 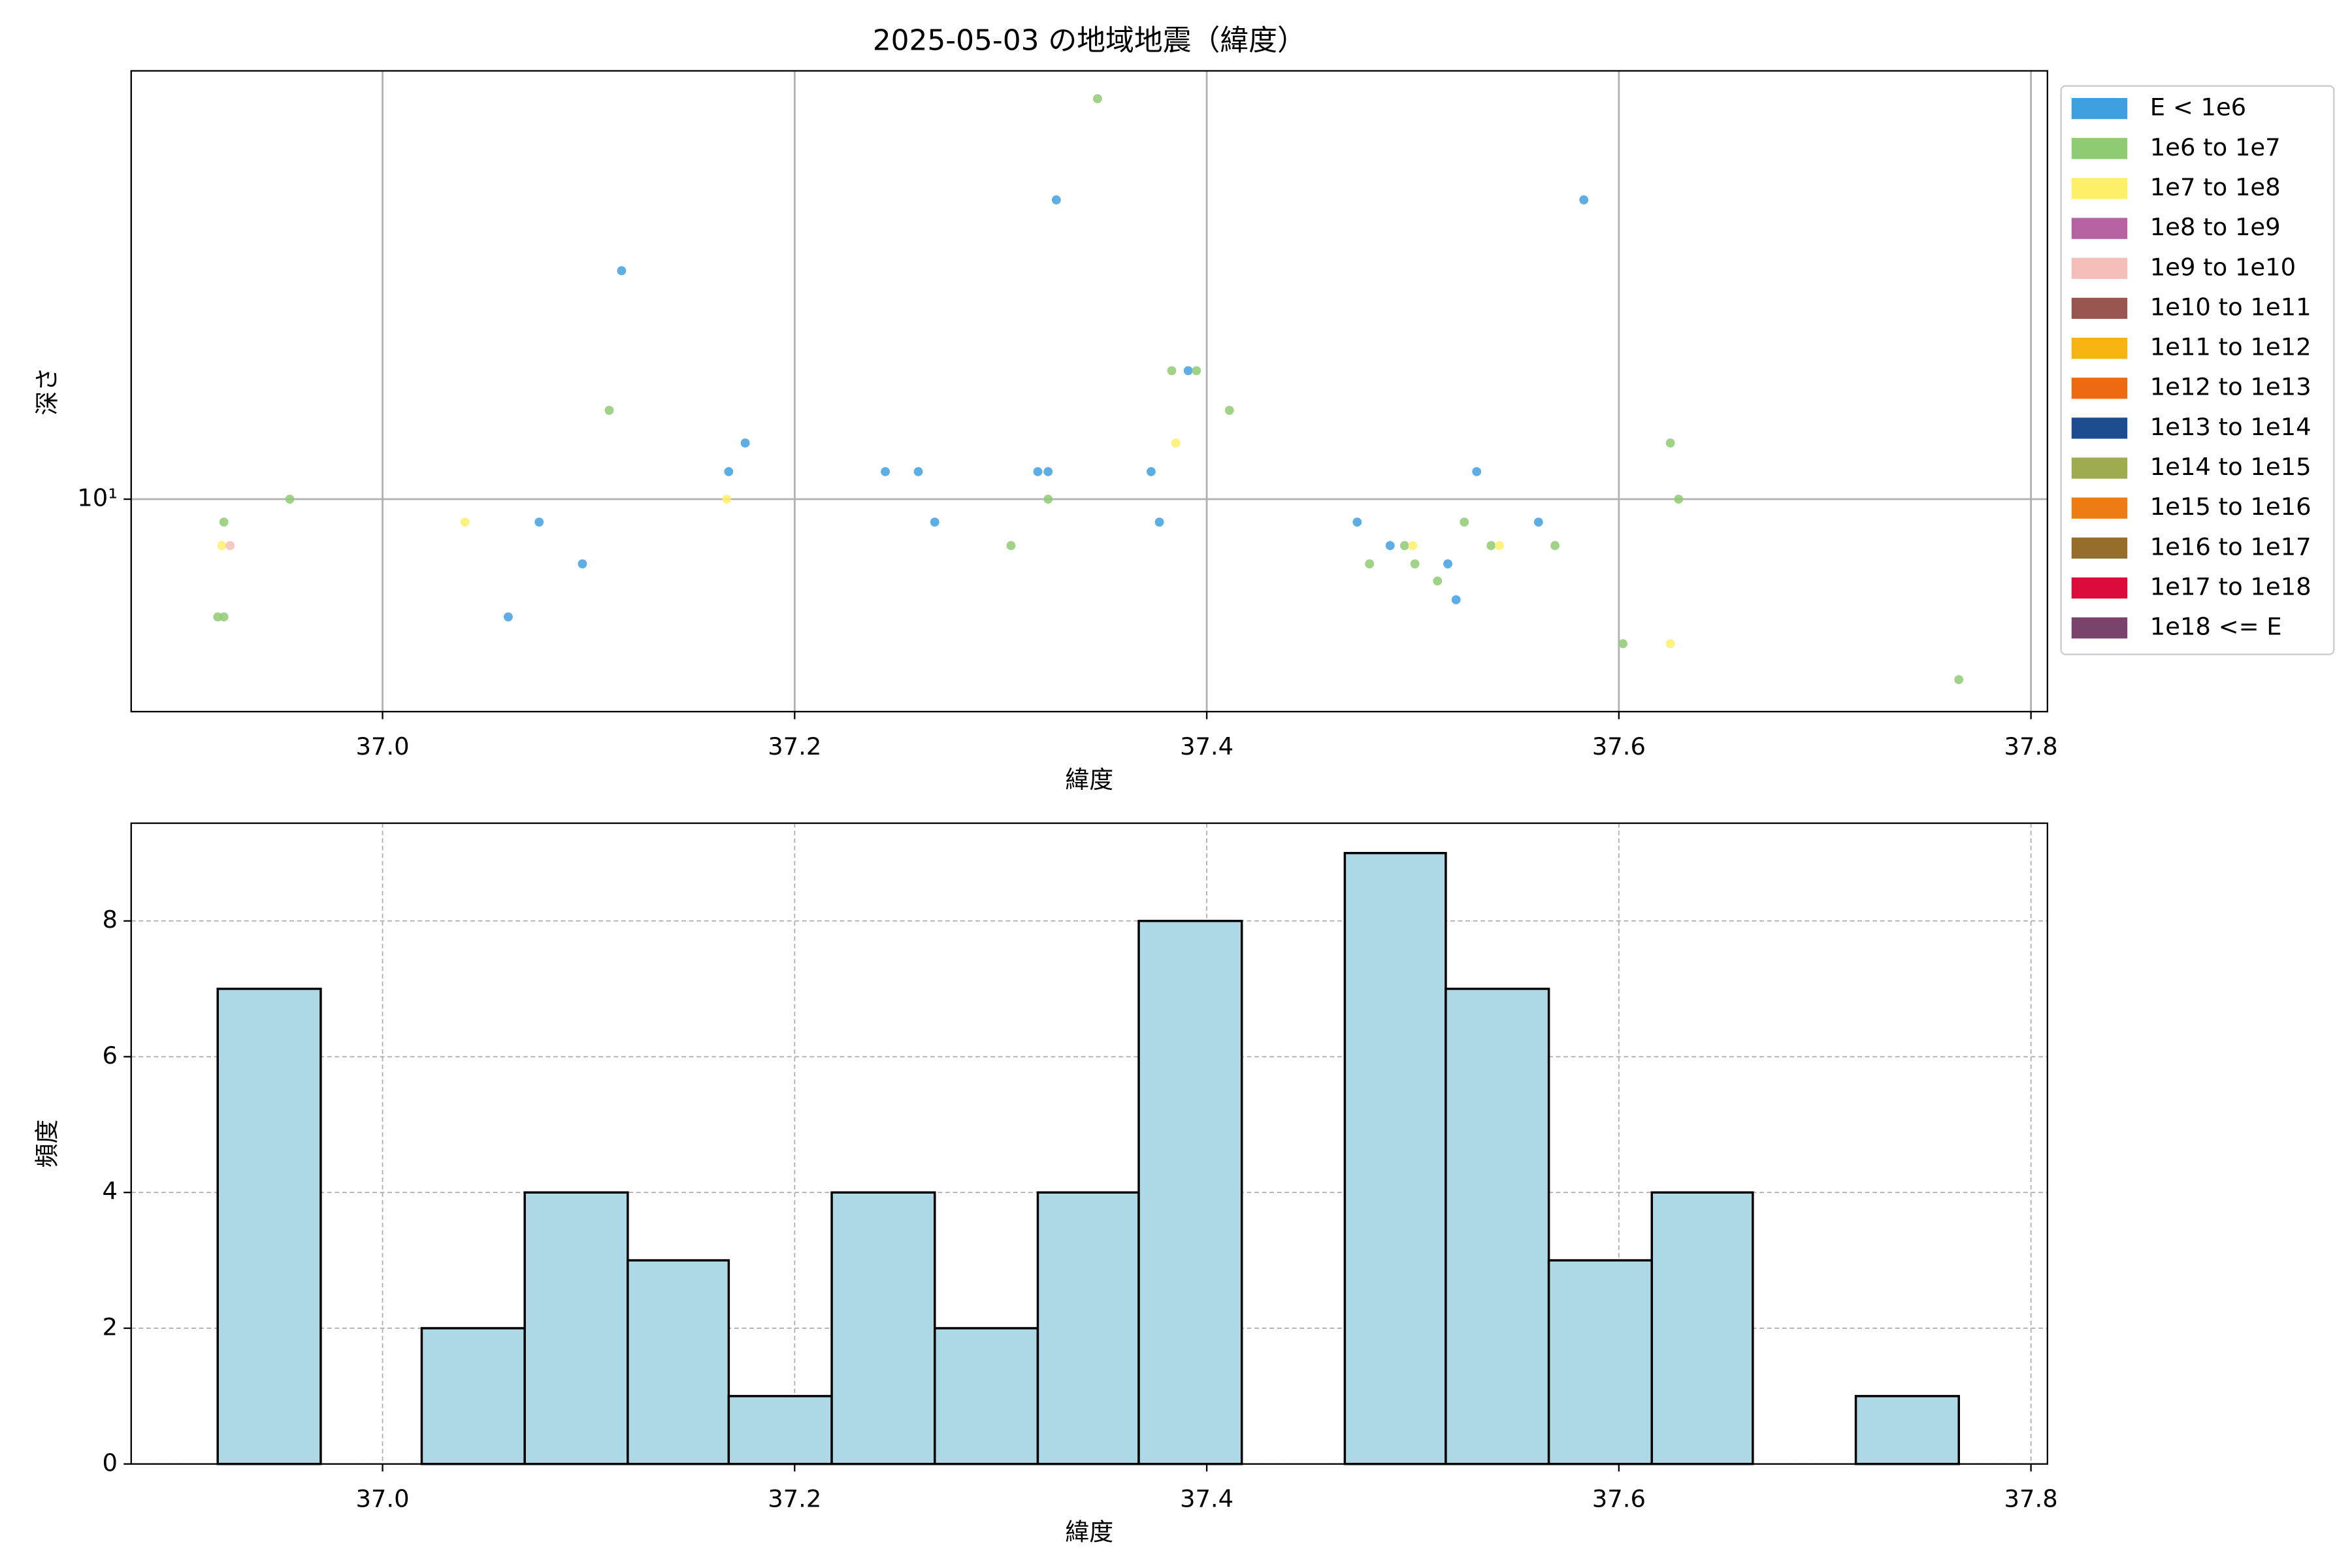 What do you see at coordinates (2230, 307) in the screenshot?
I see `legend-label: 1e10 to 1e11` at bounding box center [2230, 307].